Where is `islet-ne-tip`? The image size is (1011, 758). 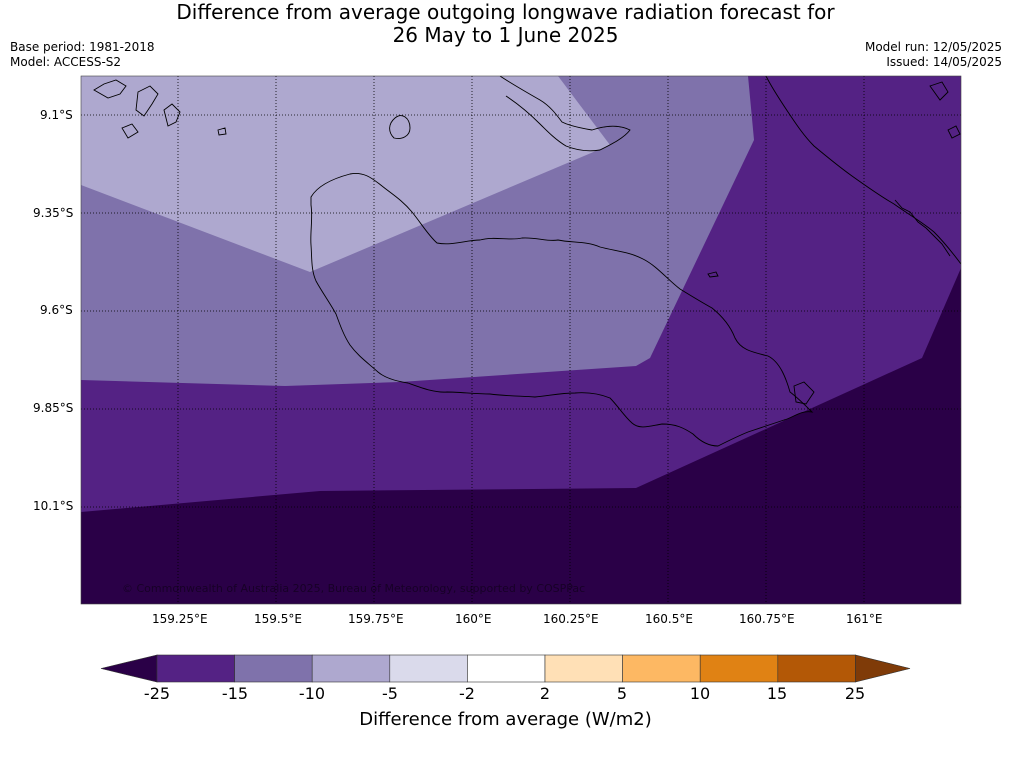 islet-ne-tip is located at coordinates (945, 110).